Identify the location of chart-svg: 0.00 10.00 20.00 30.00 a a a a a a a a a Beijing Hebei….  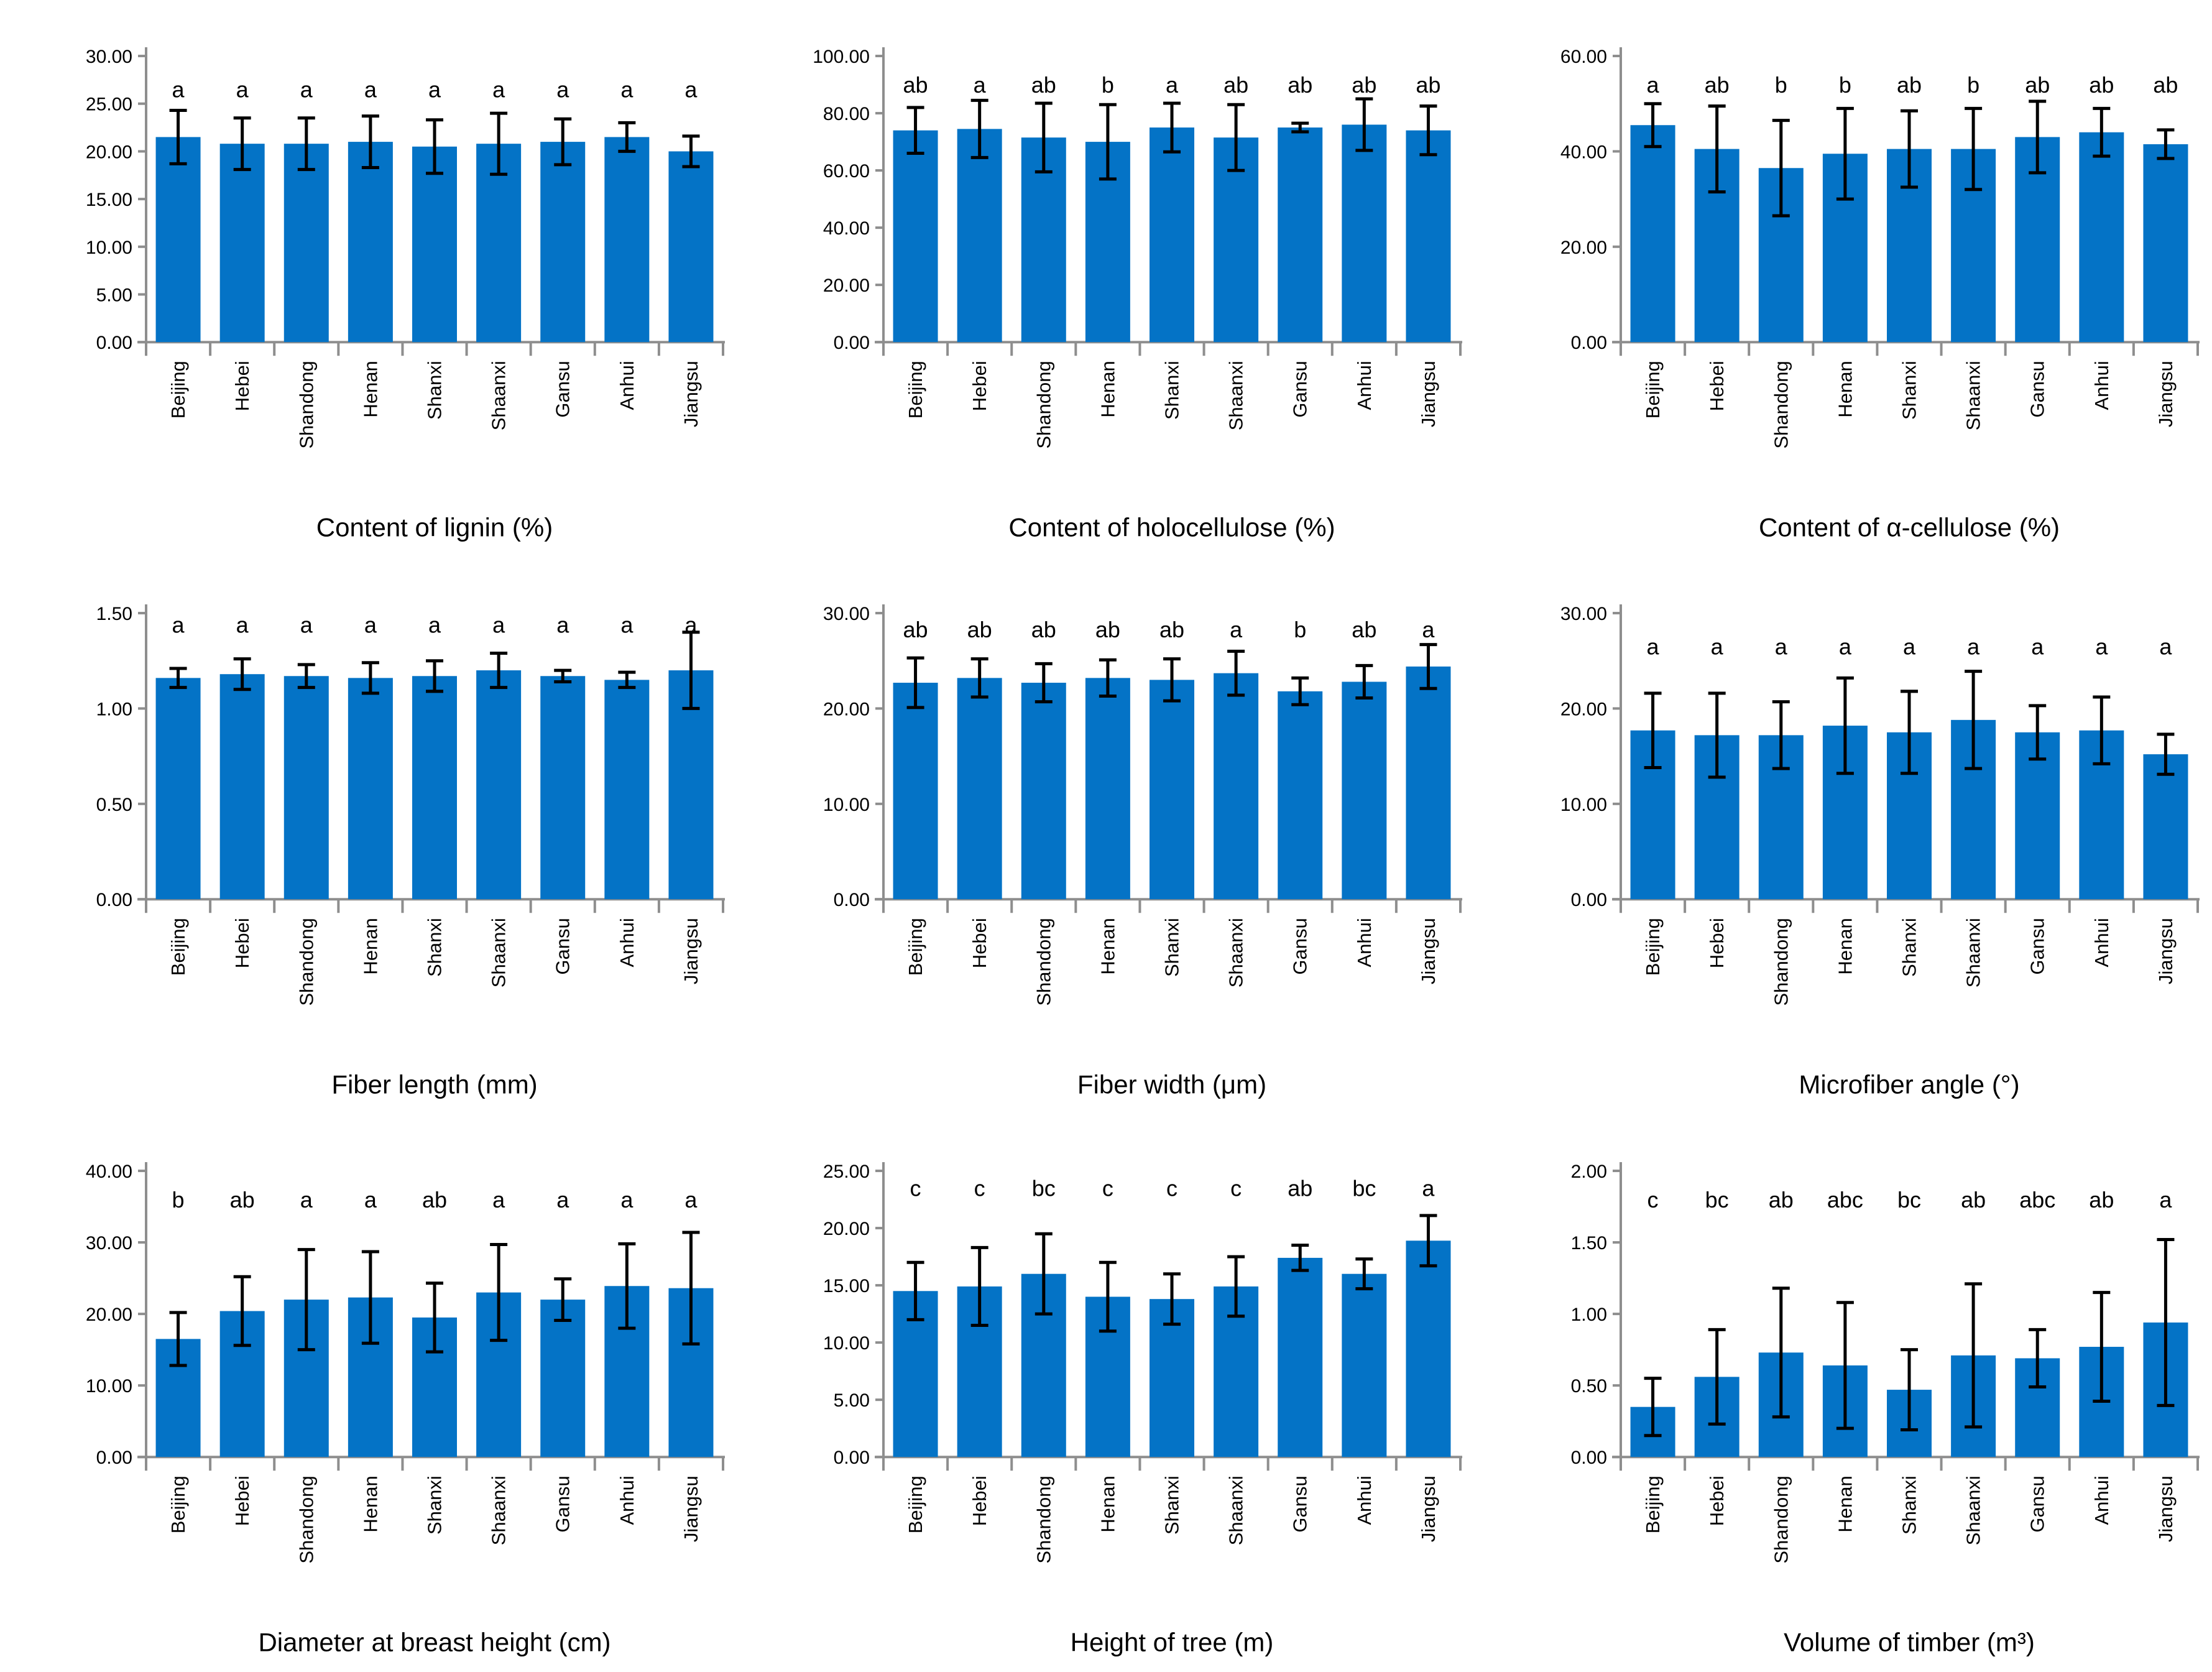
(1880, 851).